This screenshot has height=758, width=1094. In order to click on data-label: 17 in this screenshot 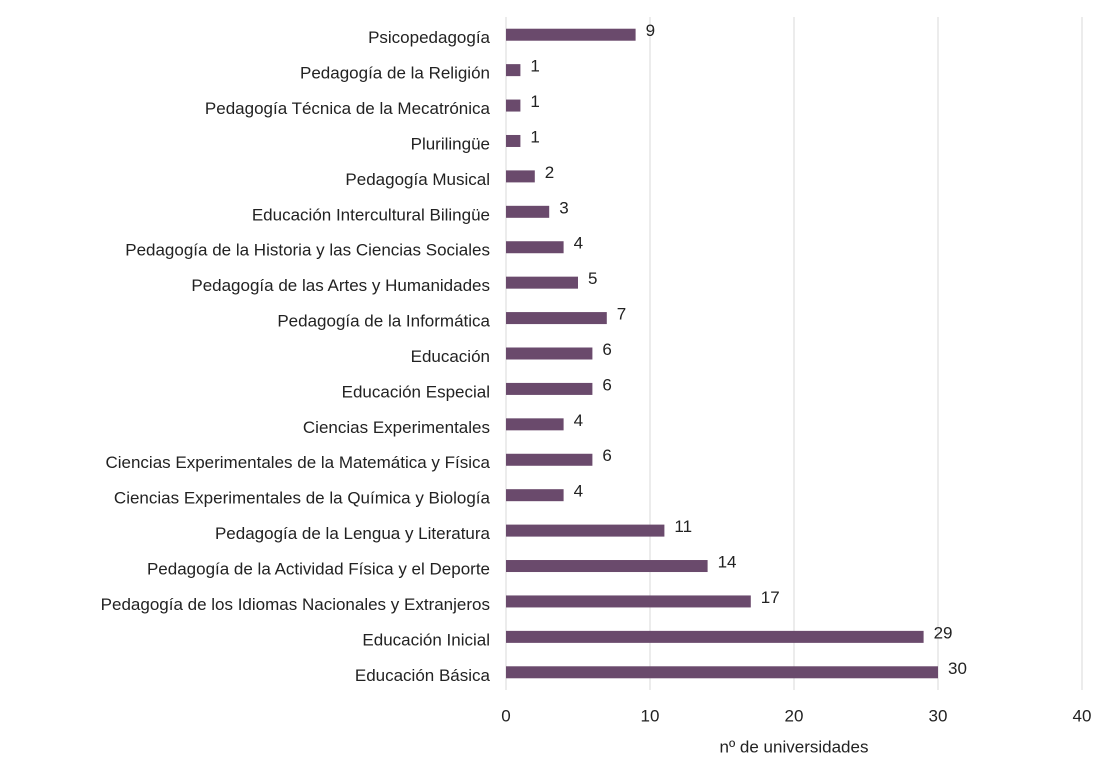, I will do `click(770, 597)`.